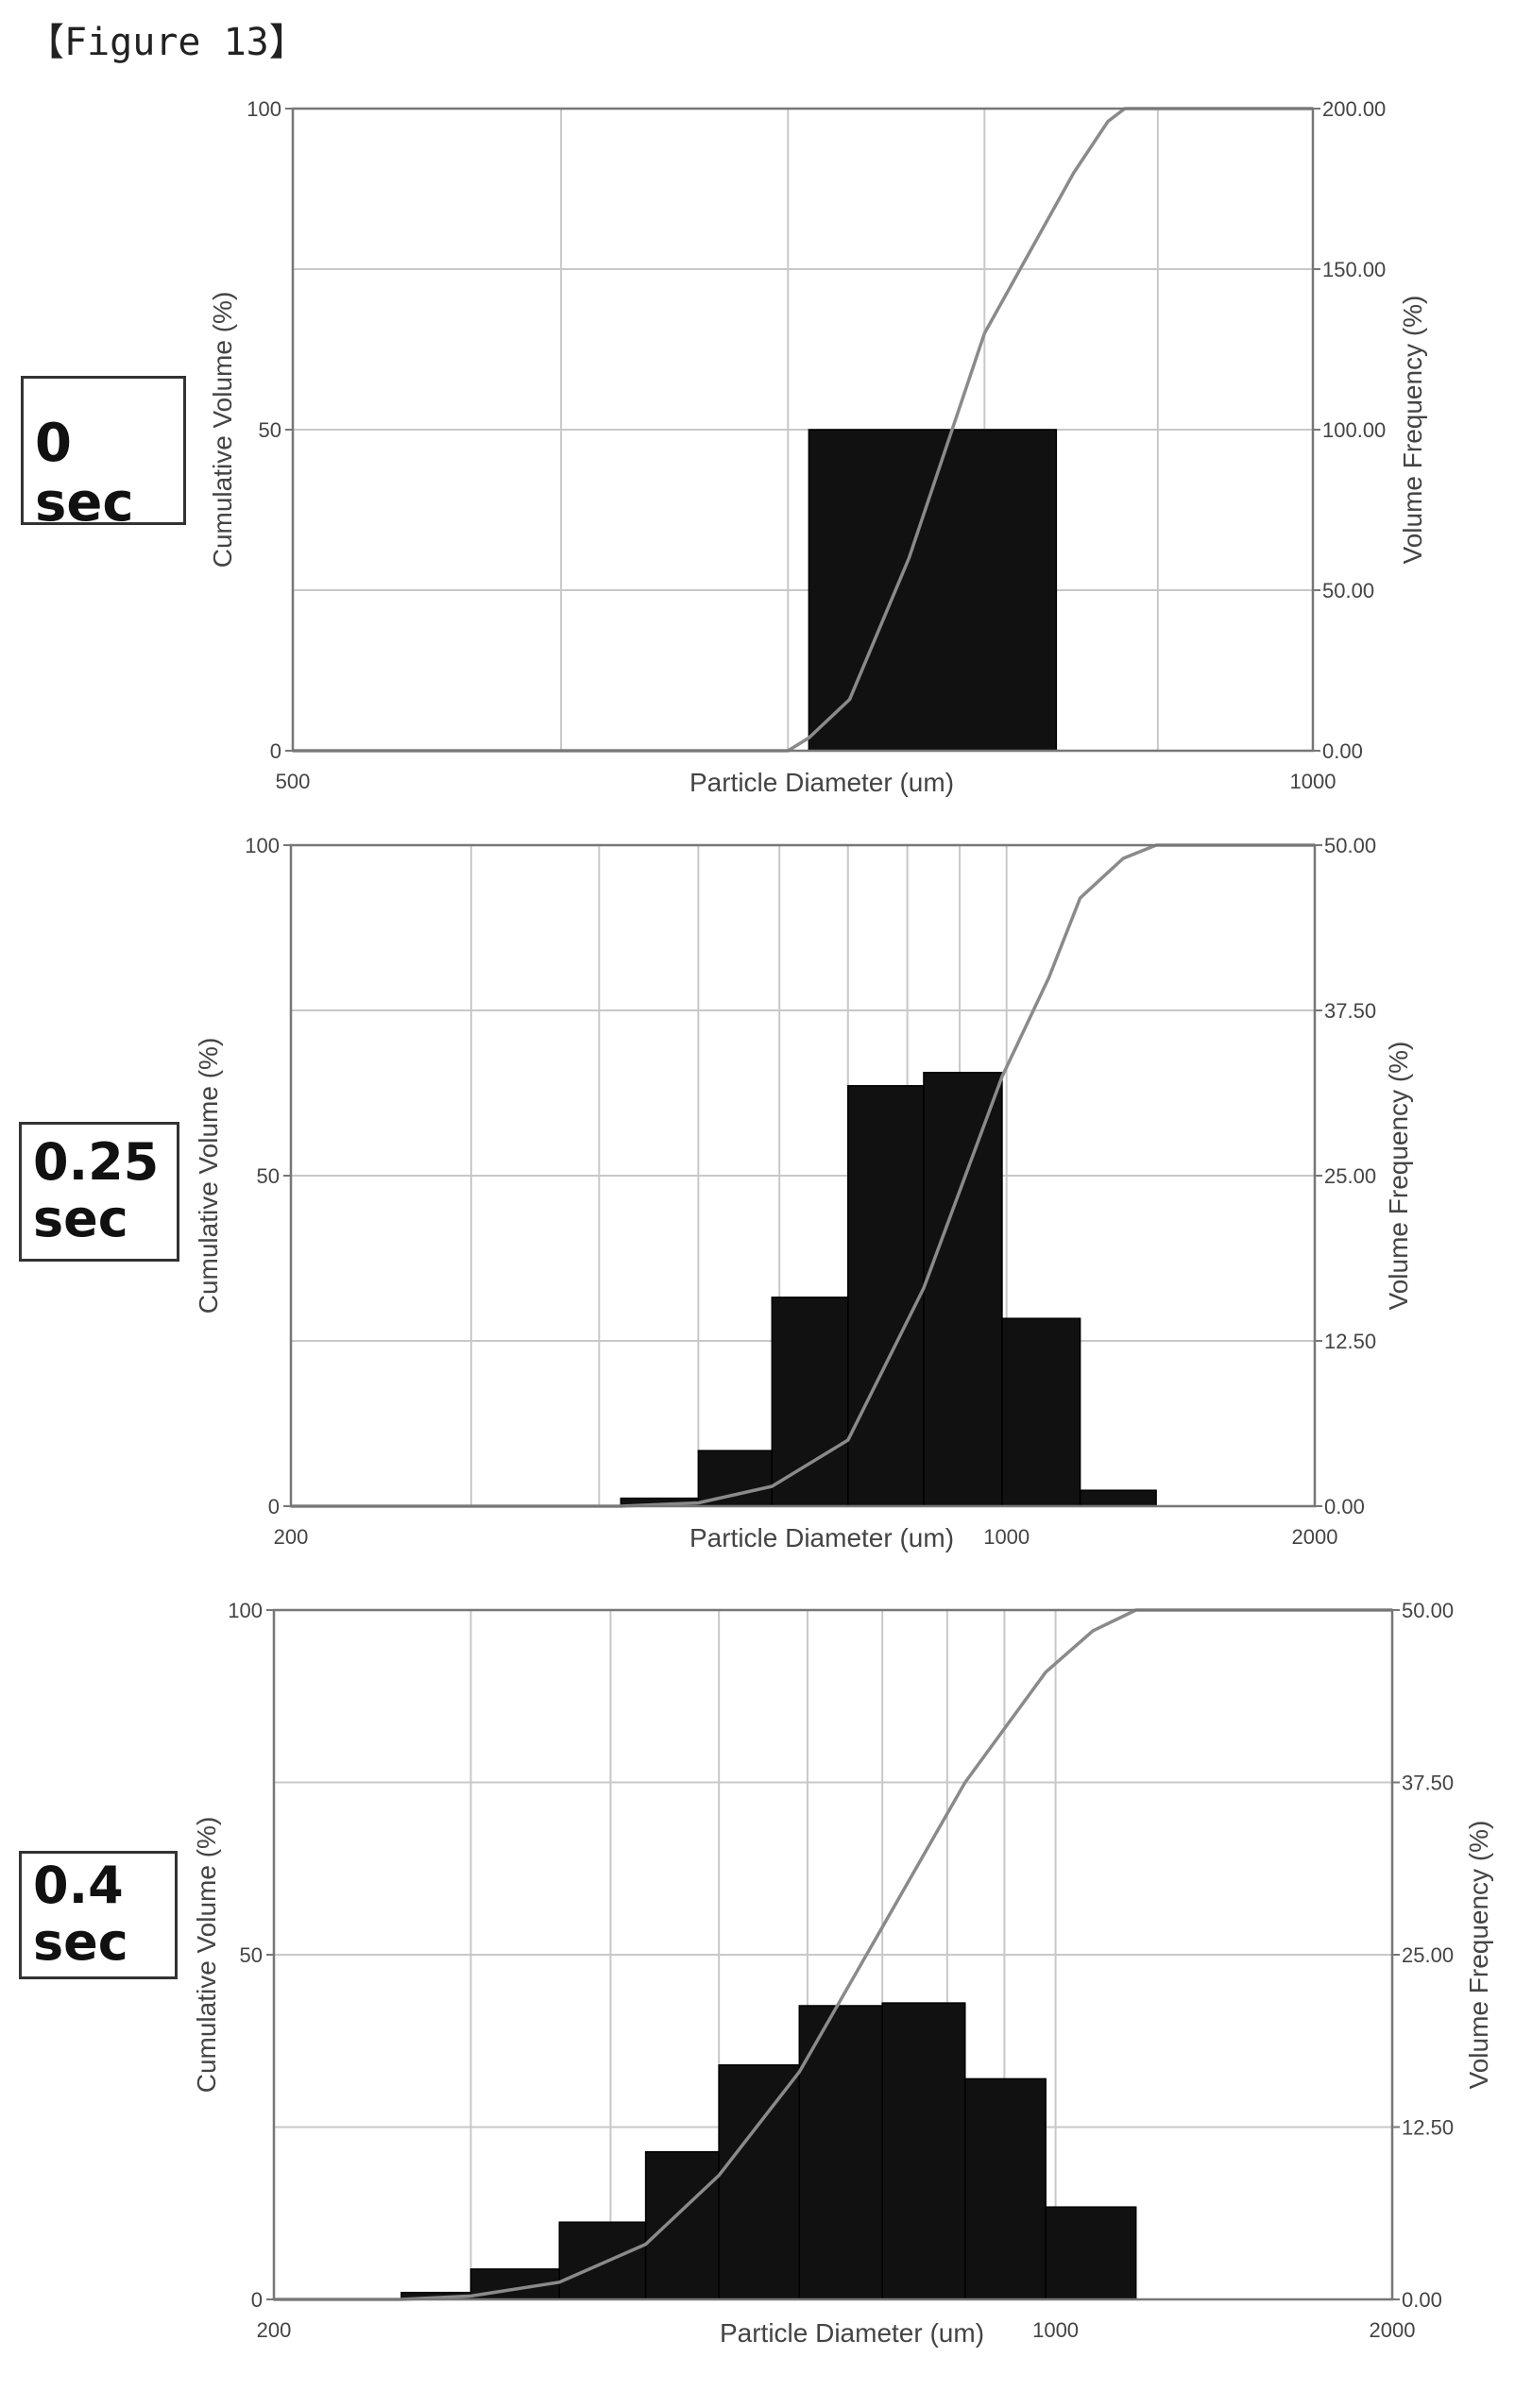  Describe the element at coordinates (1354, 430) in the screenshot. I see `y-right-tick-label: 100.00` at that location.